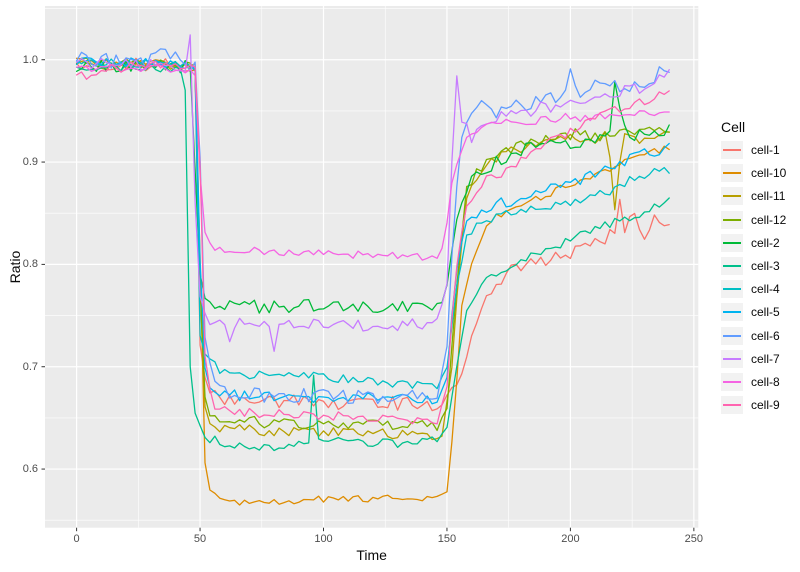 The image size is (800, 572). I want to click on legend-label: cell-10, so click(769, 173).